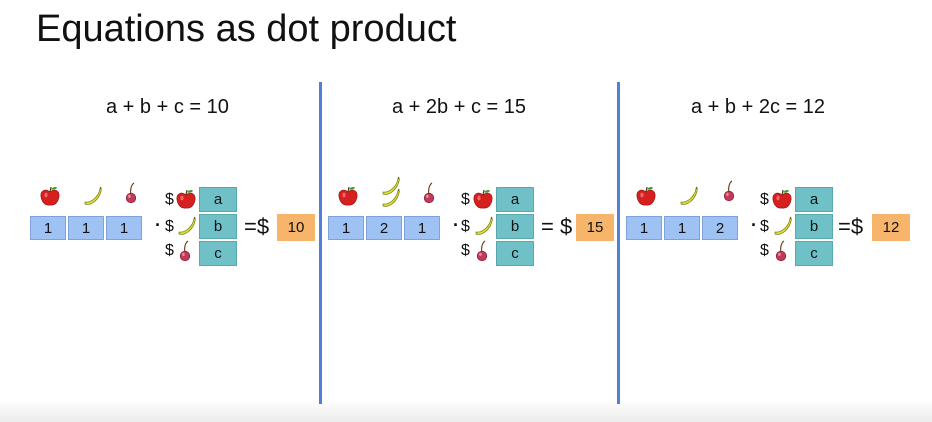 The image size is (932, 422). Describe the element at coordinates (557, 226) in the screenshot. I see `equals-sign: = $` at that location.